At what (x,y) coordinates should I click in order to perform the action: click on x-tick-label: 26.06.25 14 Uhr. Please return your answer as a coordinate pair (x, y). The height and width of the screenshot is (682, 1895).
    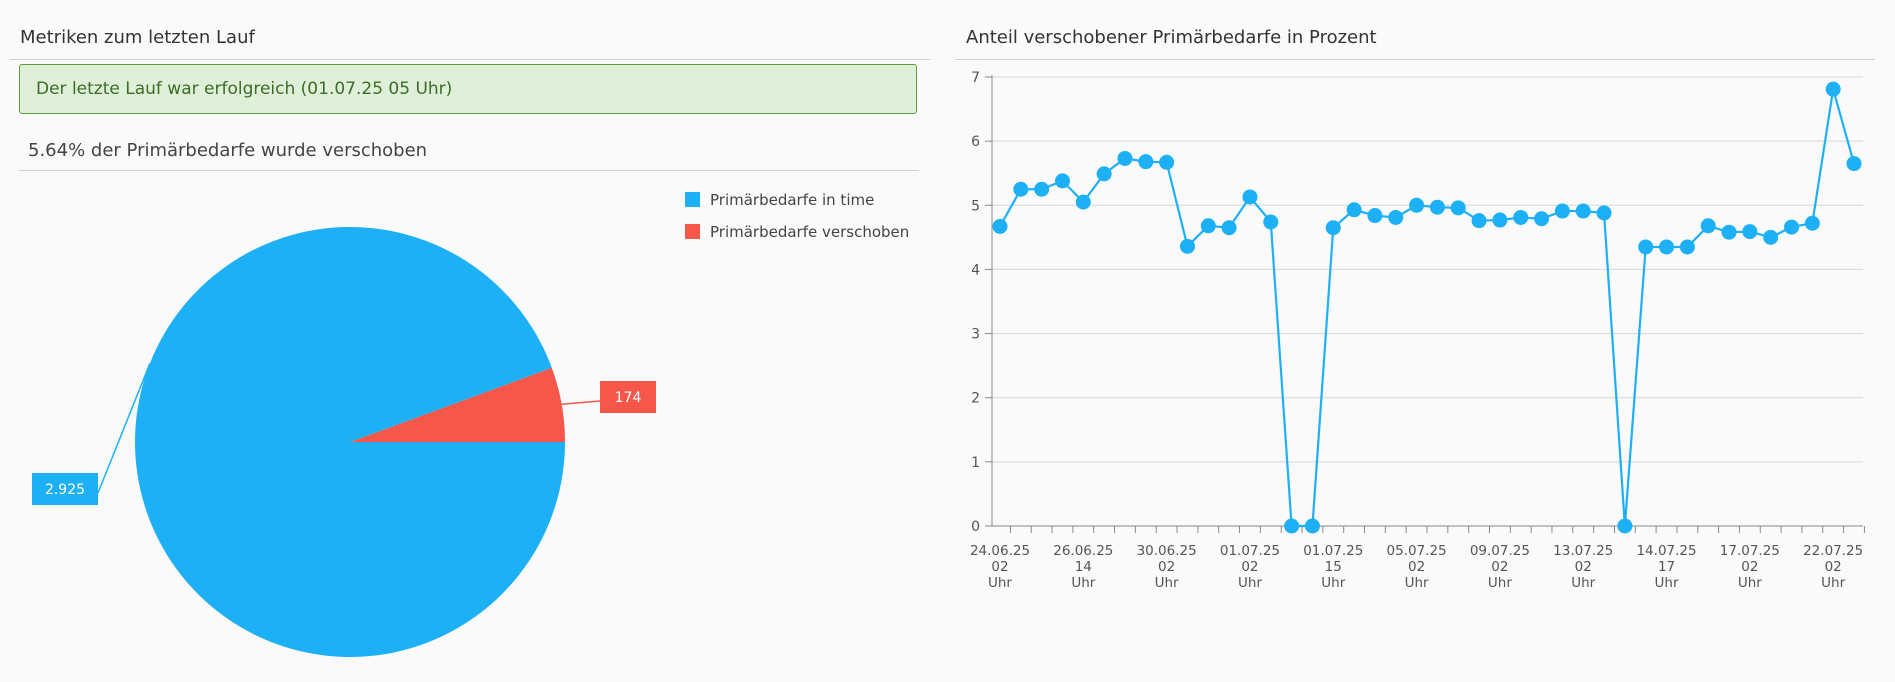
    Looking at the image, I should click on (1083, 567).